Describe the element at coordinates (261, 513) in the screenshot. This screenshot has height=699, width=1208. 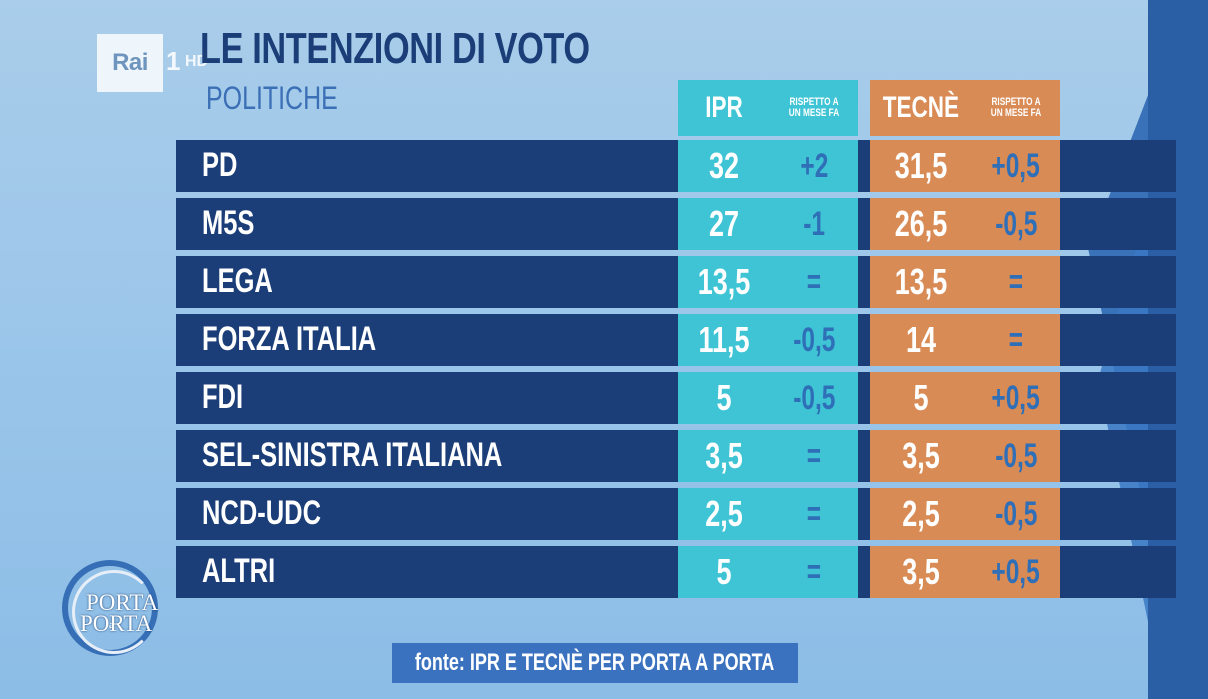
I see `party-label: NCD-UDC` at that location.